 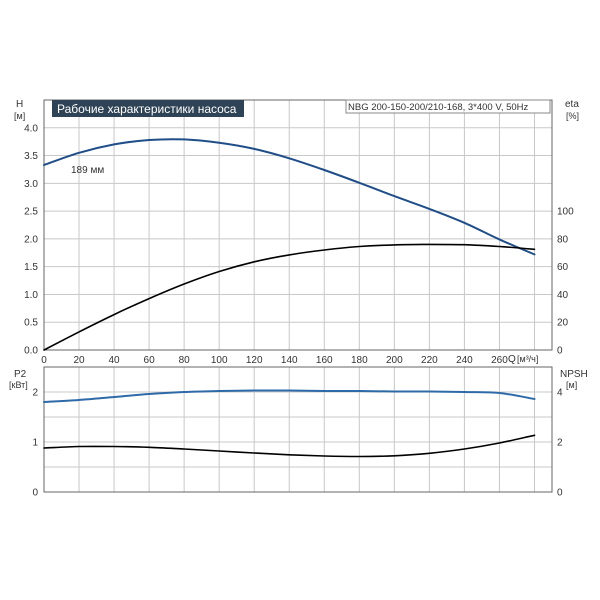 I want to click on h-tick-label: 2.5, so click(x=31, y=212).